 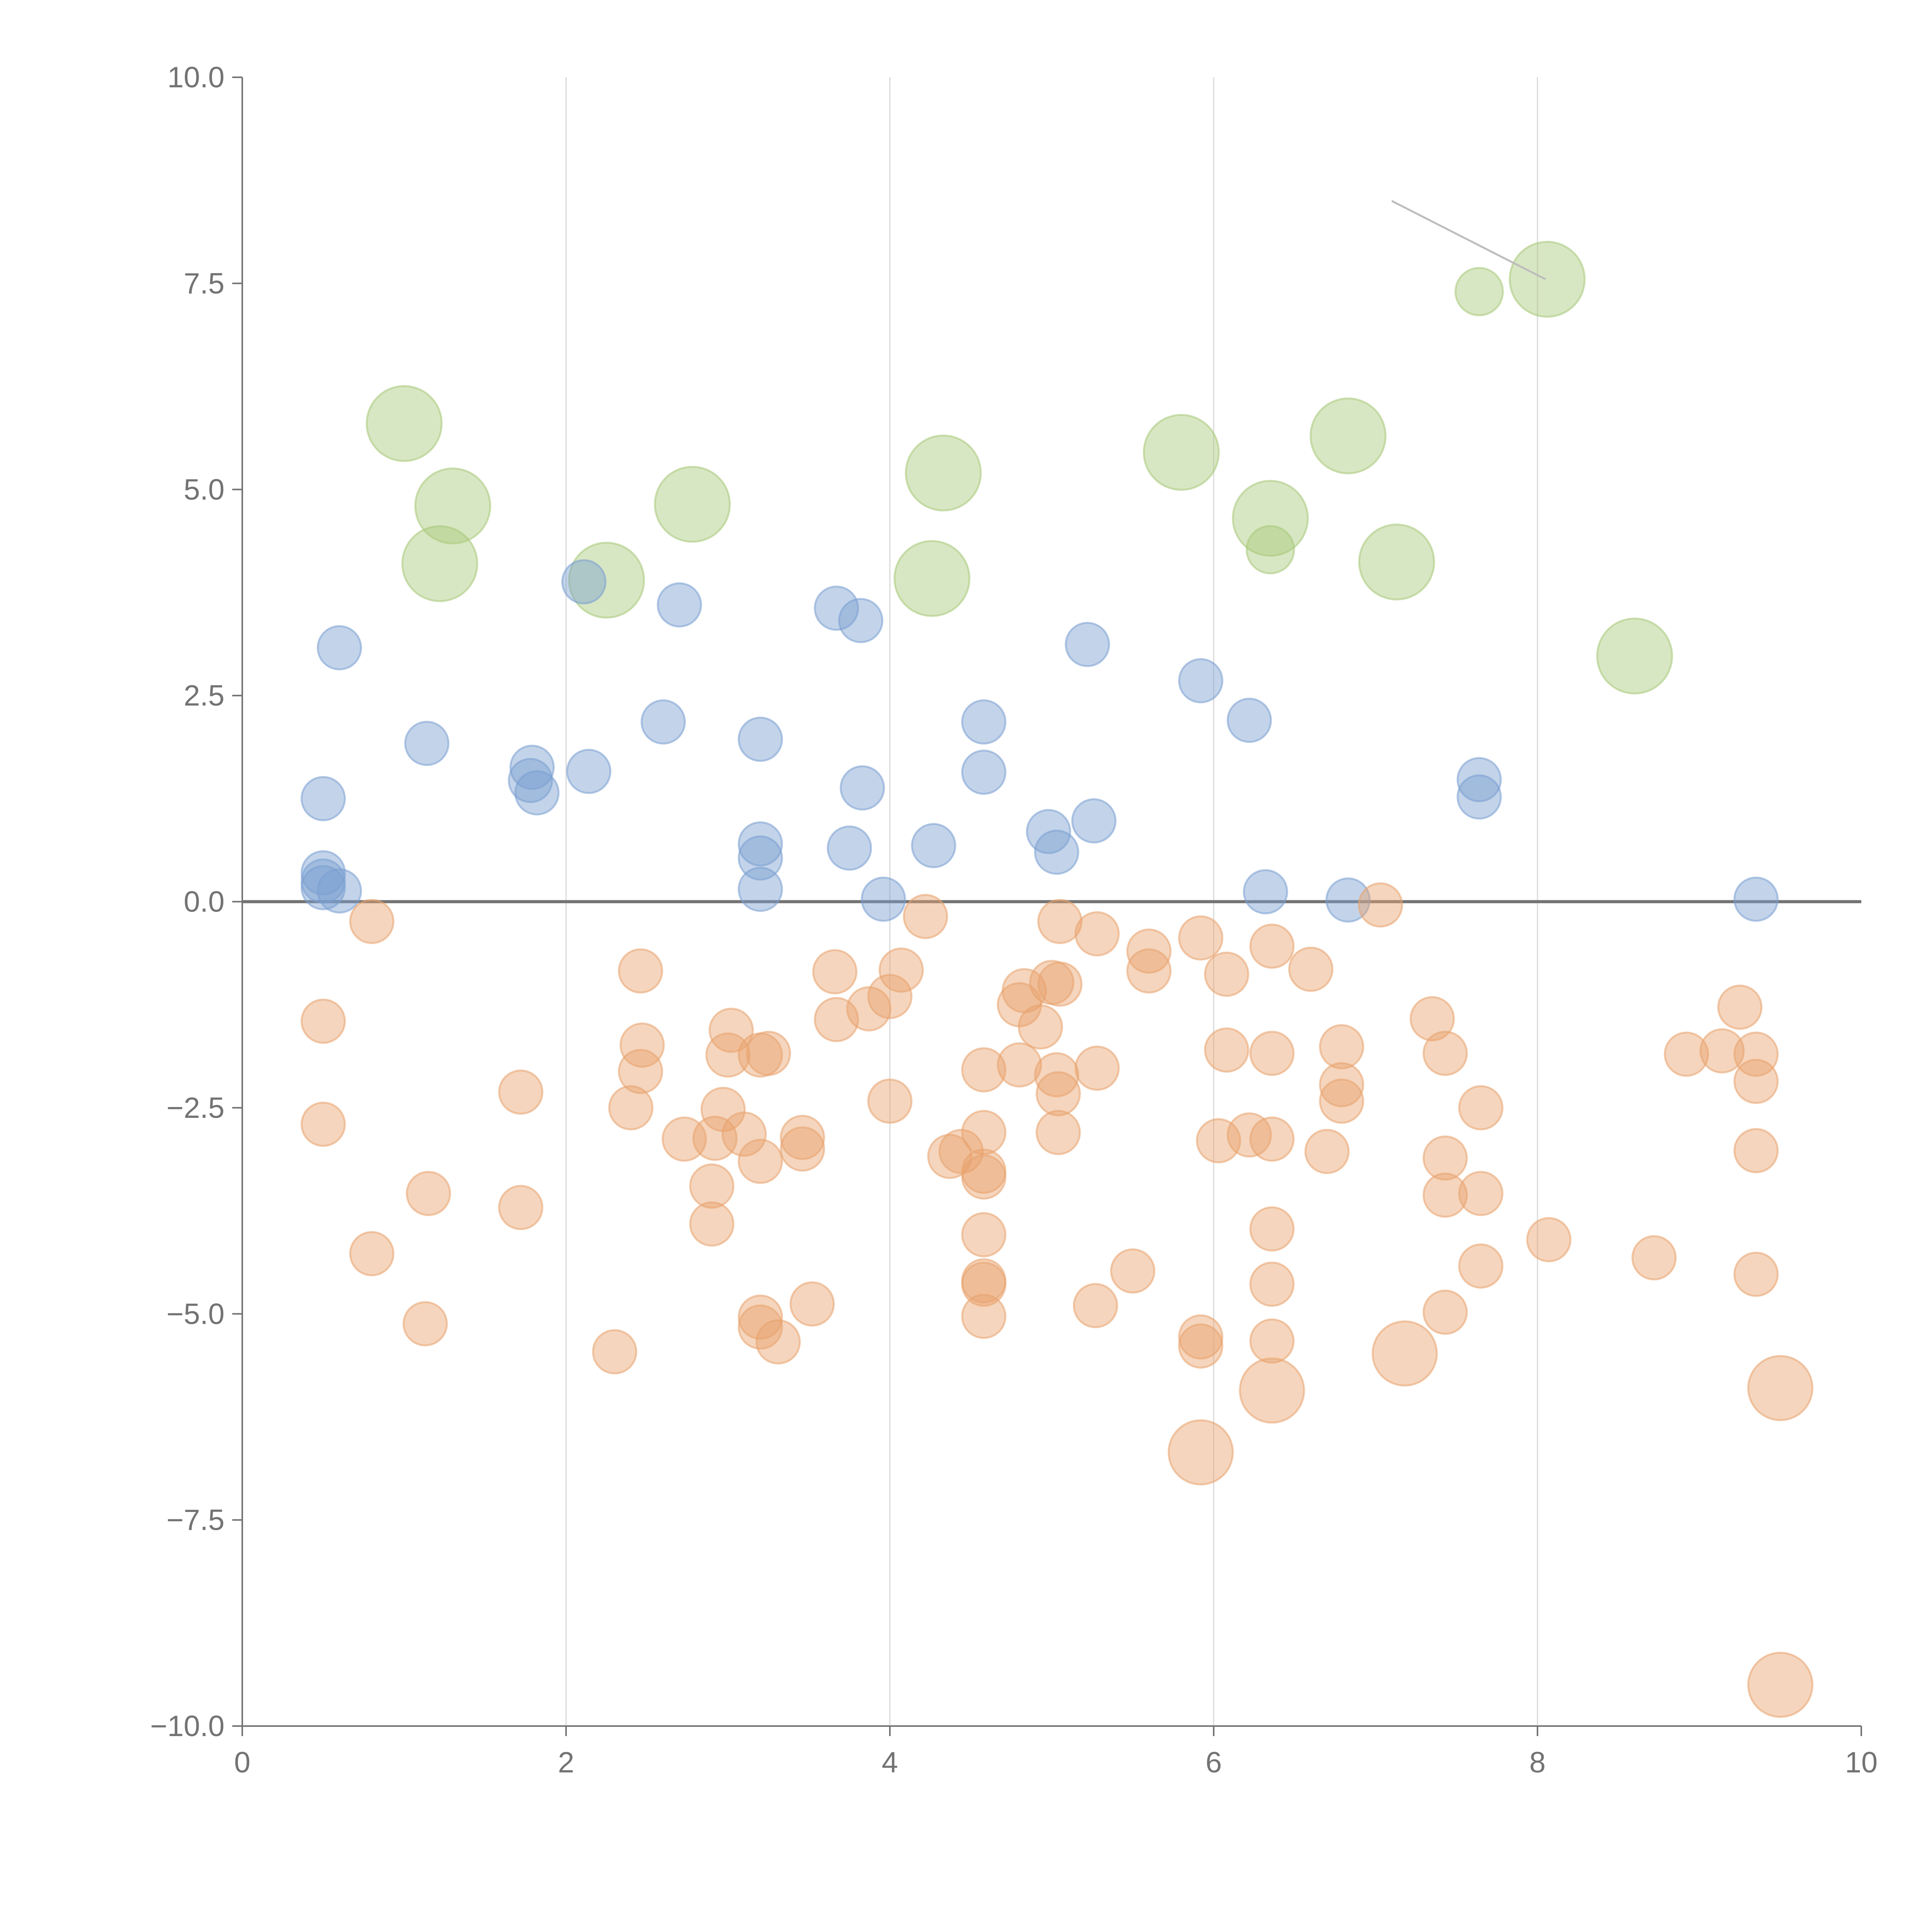 I want to click on y-tick-label: 10.0, so click(x=196, y=78).